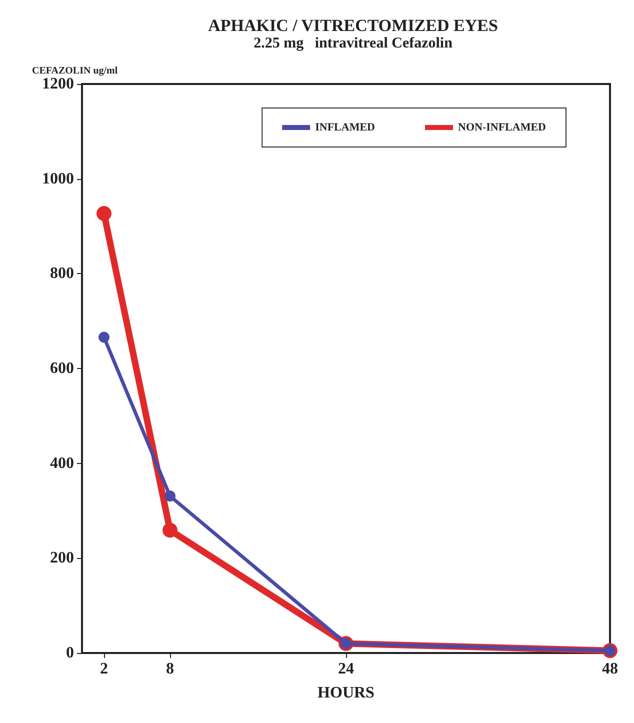 This screenshot has width=634, height=723. I want to click on legend-label: NON-INFLAMED, so click(502, 128).